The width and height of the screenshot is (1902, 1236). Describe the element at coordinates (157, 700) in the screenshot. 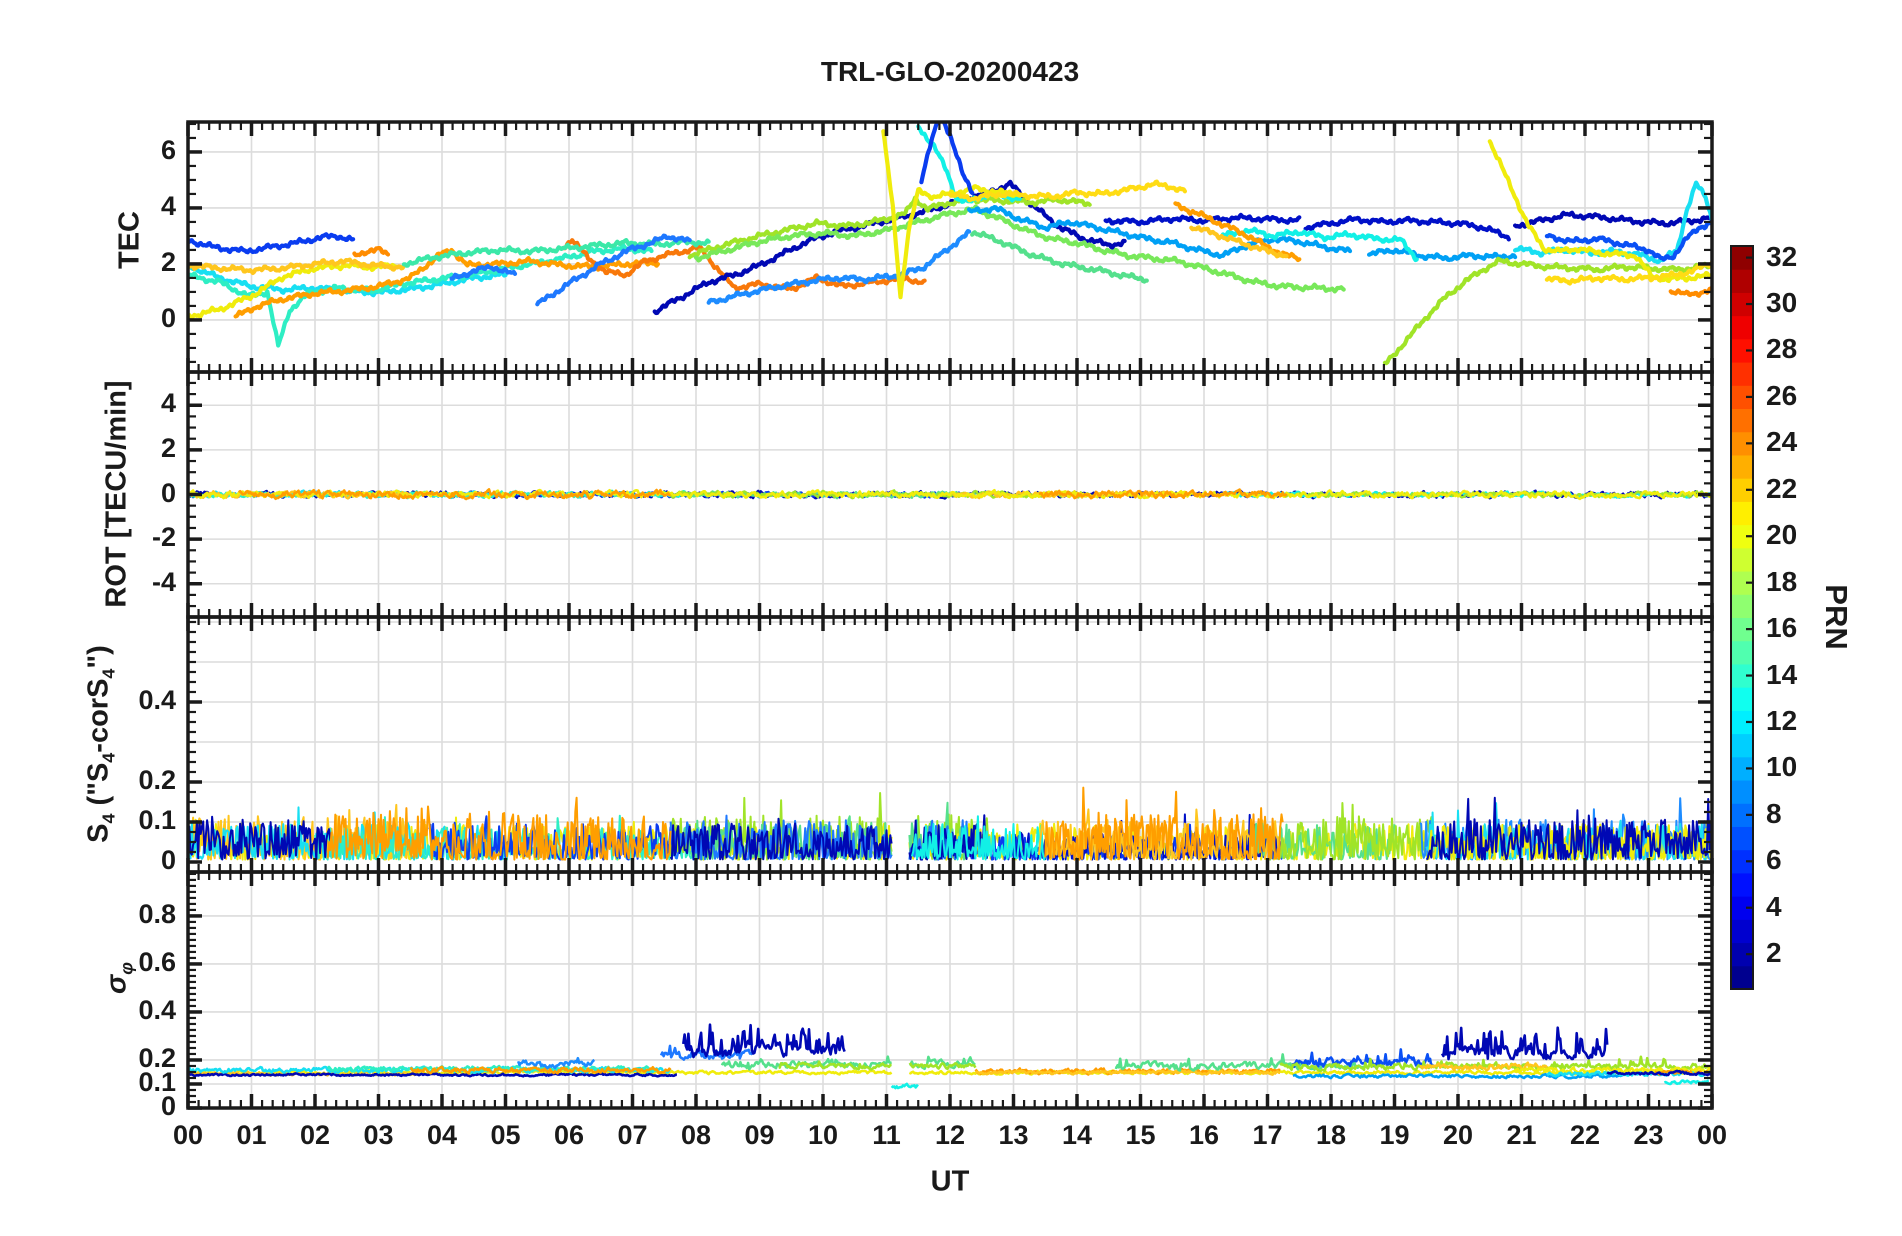

I see `y-tick-label-s4: 0.4` at that location.